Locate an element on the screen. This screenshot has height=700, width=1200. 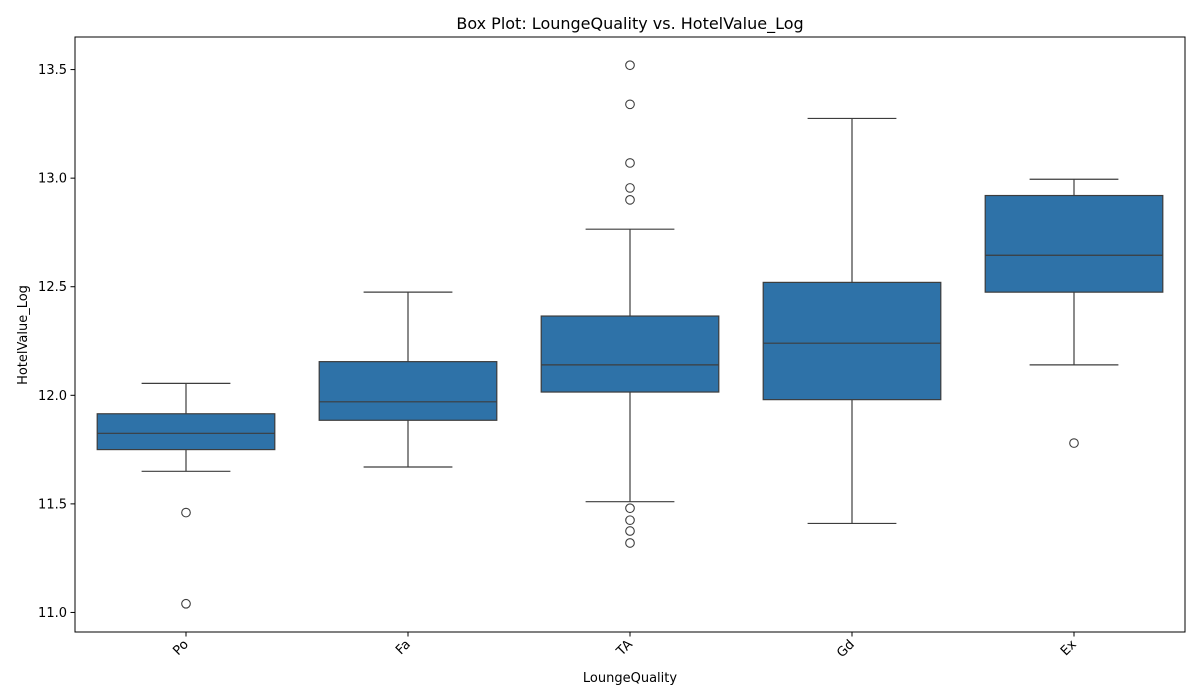
box-gd-iqr-box is located at coordinates (852, 341).